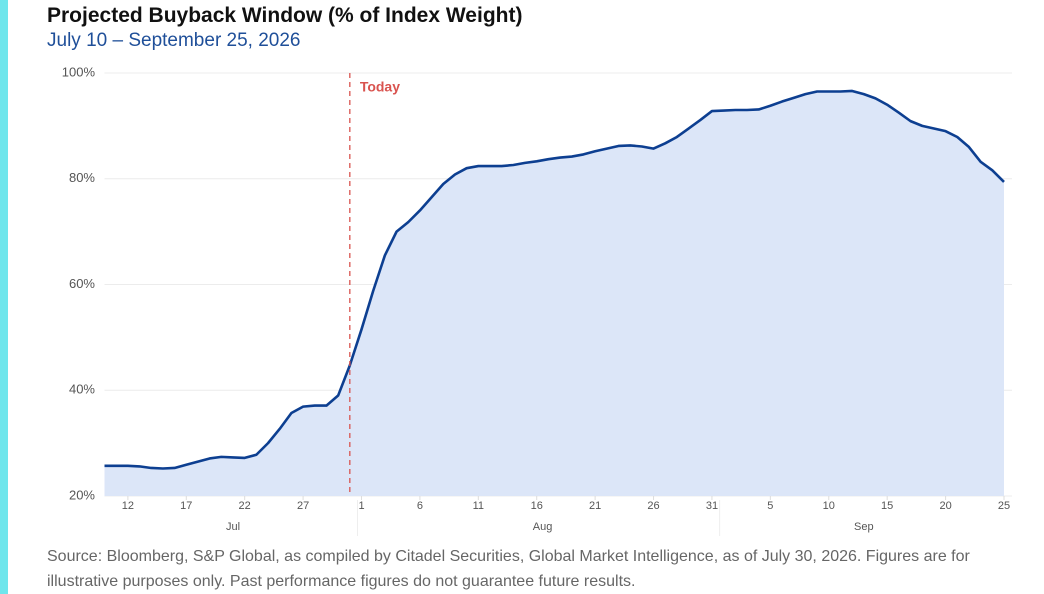 The image size is (1044, 594). What do you see at coordinates (543, 527) in the screenshot?
I see `month-label: Aug` at bounding box center [543, 527].